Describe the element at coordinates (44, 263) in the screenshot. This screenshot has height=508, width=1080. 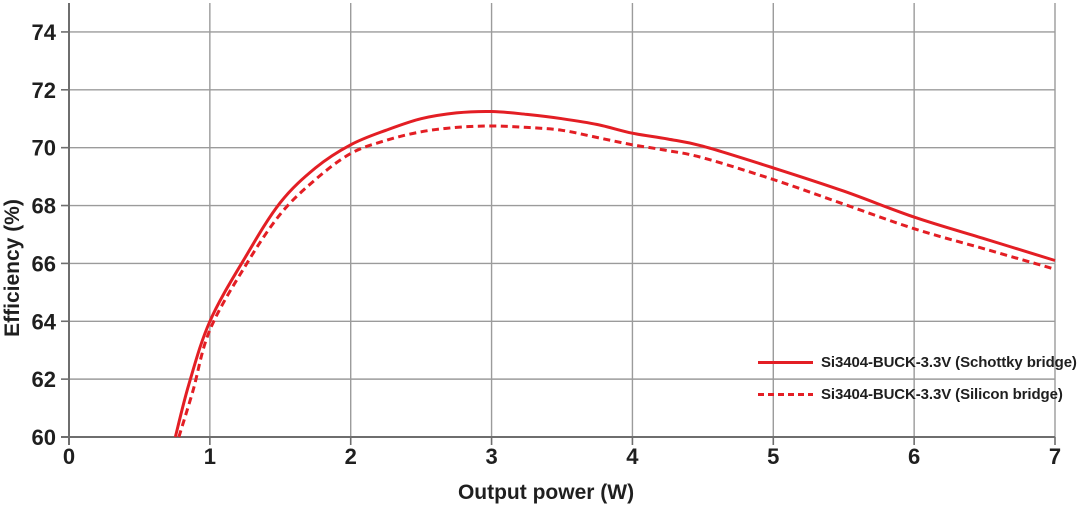
I see `y-tick-label-66: 66` at that location.